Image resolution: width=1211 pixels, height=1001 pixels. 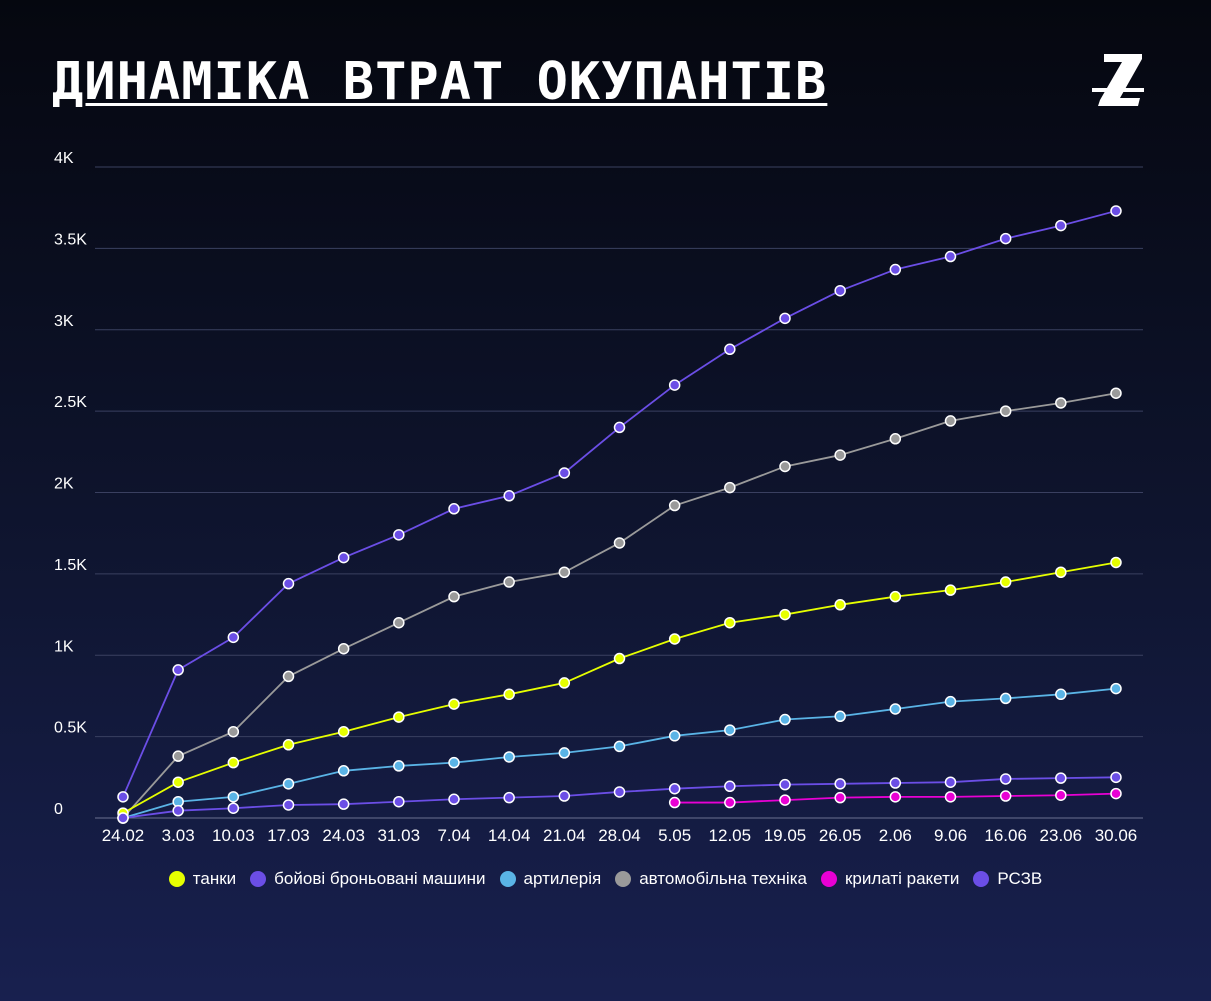 What do you see at coordinates (64, 321) in the screenshot?
I see `y-tick-label: 3K` at bounding box center [64, 321].